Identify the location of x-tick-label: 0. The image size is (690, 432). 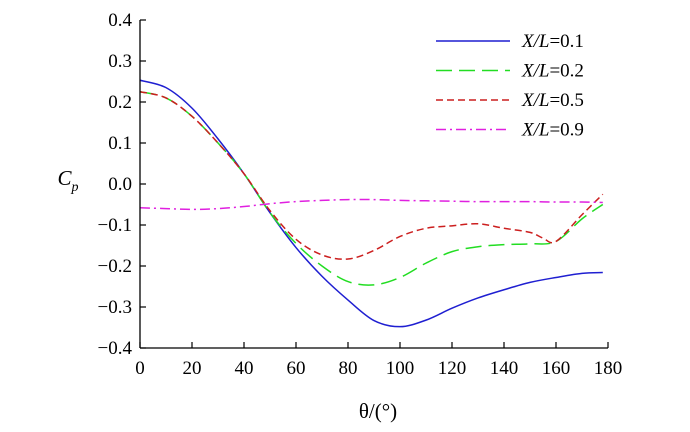
(140, 368).